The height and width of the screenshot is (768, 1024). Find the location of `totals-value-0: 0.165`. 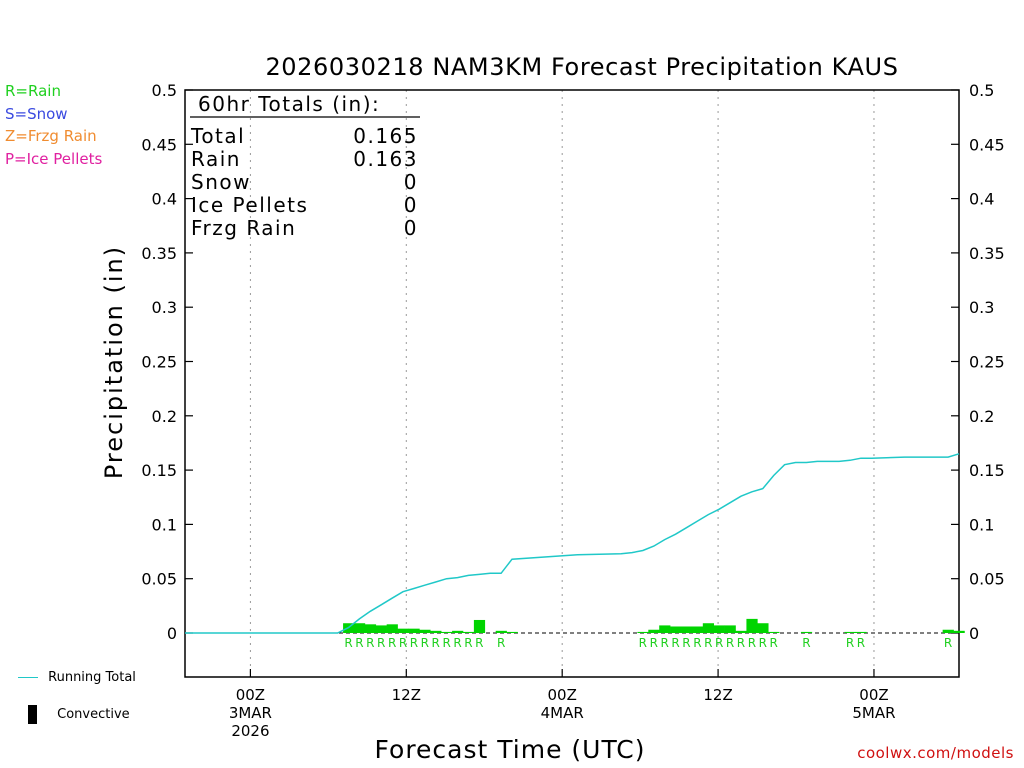

totals-value-0: 0.165 is located at coordinates (385, 136).